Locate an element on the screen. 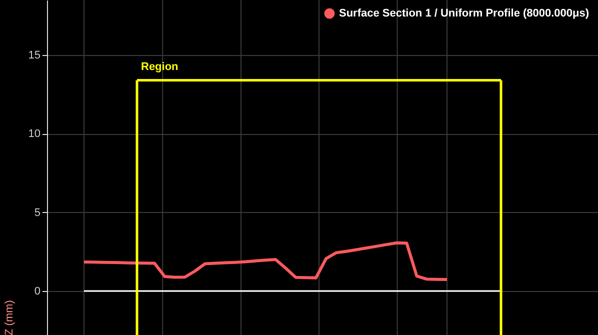 The height and width of the screenshot is (335, 598). line-series is located at coordinates (265, 261).